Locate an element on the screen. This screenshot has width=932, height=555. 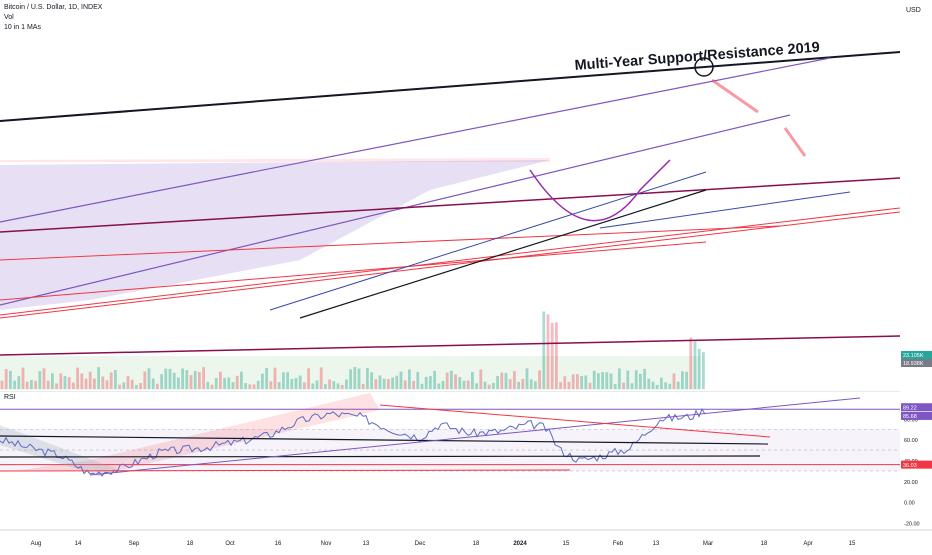
highlight-circle is located at coordinates (704, 67).